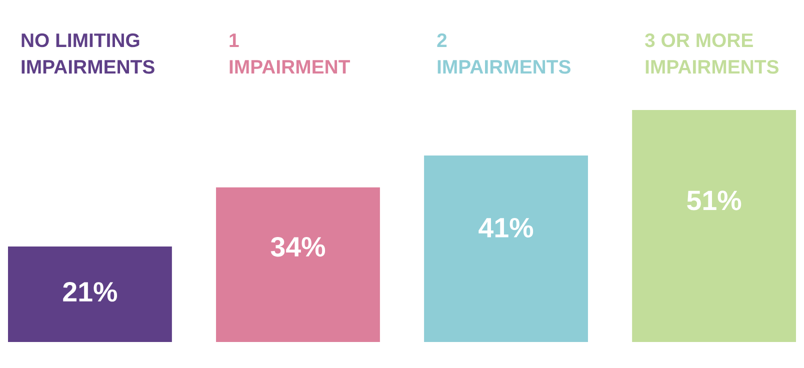  I want to click on data-label: 41%, so click(506, 228).